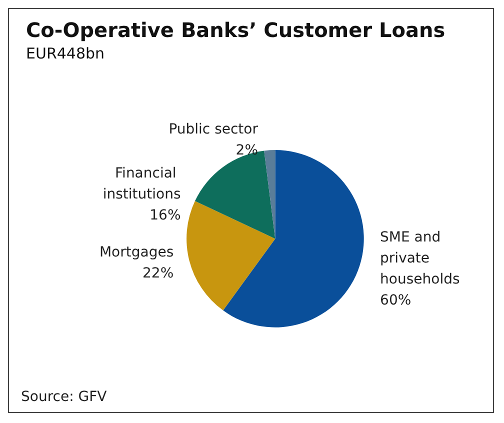  What do you see at coordinates (64, 397) in the screenshot?
I see `source-note: Source: GFV` at bounding box center [64, 397].